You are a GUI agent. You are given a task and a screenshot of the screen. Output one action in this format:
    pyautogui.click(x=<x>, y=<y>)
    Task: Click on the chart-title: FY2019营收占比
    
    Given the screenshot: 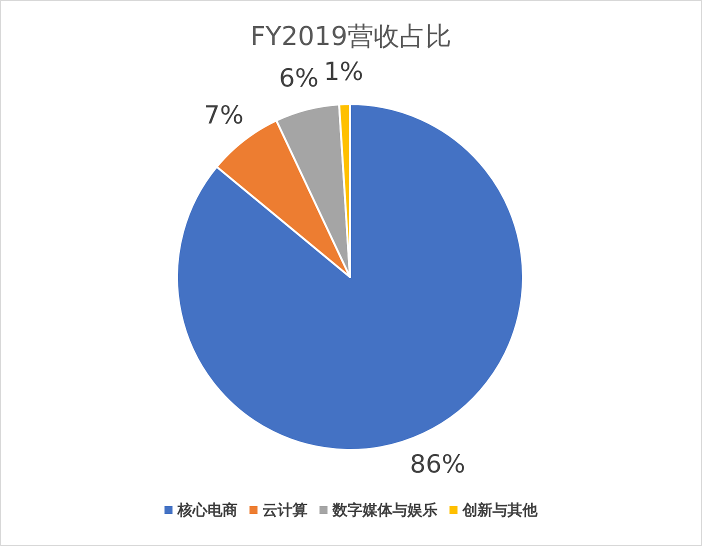 What is the action you would take?
    pyautogui.click(x=351, y=37)
    